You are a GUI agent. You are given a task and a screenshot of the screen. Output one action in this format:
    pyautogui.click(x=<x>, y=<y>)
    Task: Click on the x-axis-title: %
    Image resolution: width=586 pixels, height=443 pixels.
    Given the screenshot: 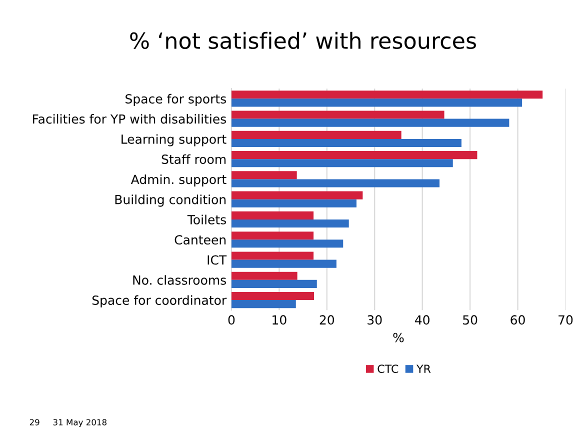 What is the action you would take?
    pyautogui.click(x=398, y=337)
    